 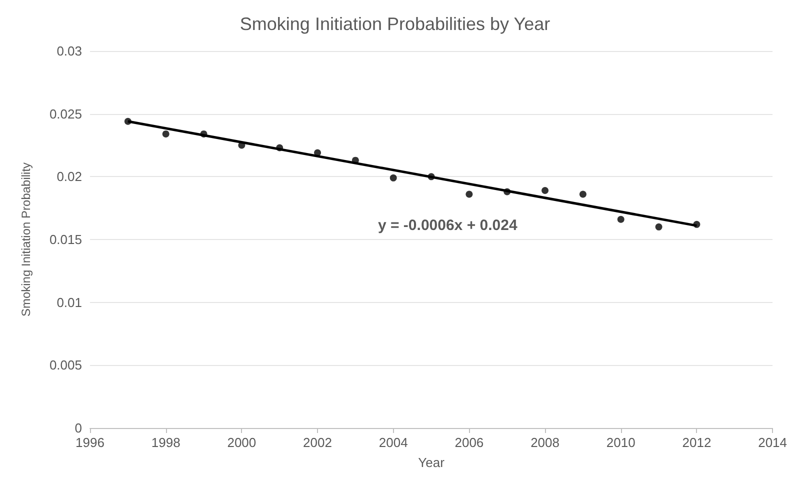 What do you see at coordinates (621, 442) in the screenshot?
I see `x-tick-label: 2010` at bounding box center [621, 442].